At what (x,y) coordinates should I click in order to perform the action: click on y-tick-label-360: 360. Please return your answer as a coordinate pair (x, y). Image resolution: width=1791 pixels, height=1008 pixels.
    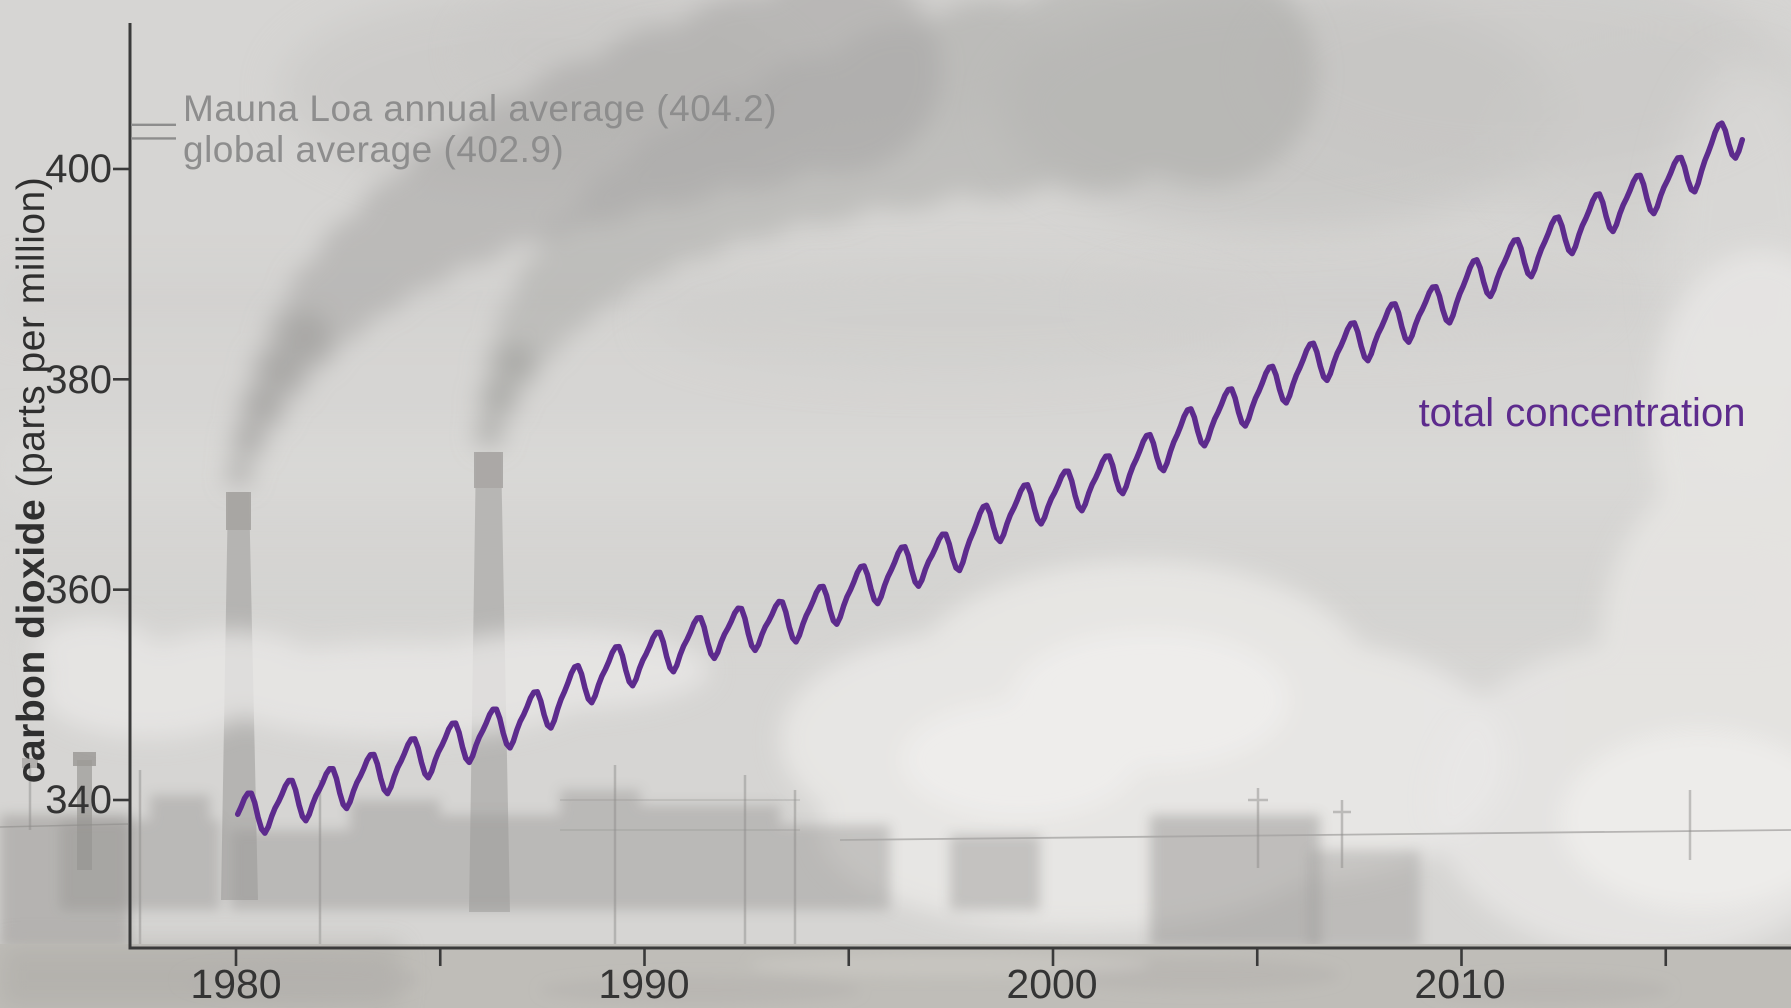
    Looking at the image, I should click on (78, 590).